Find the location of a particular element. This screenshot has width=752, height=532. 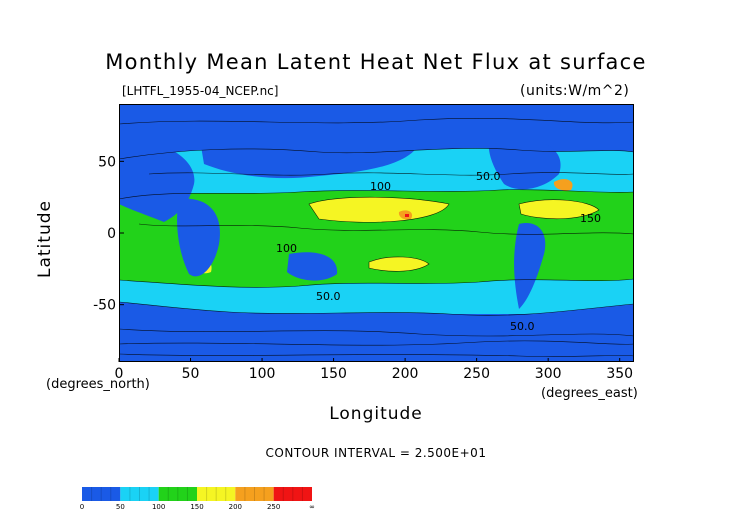

colorbar-tick-label: 0 is located at coordinates (82, 507).